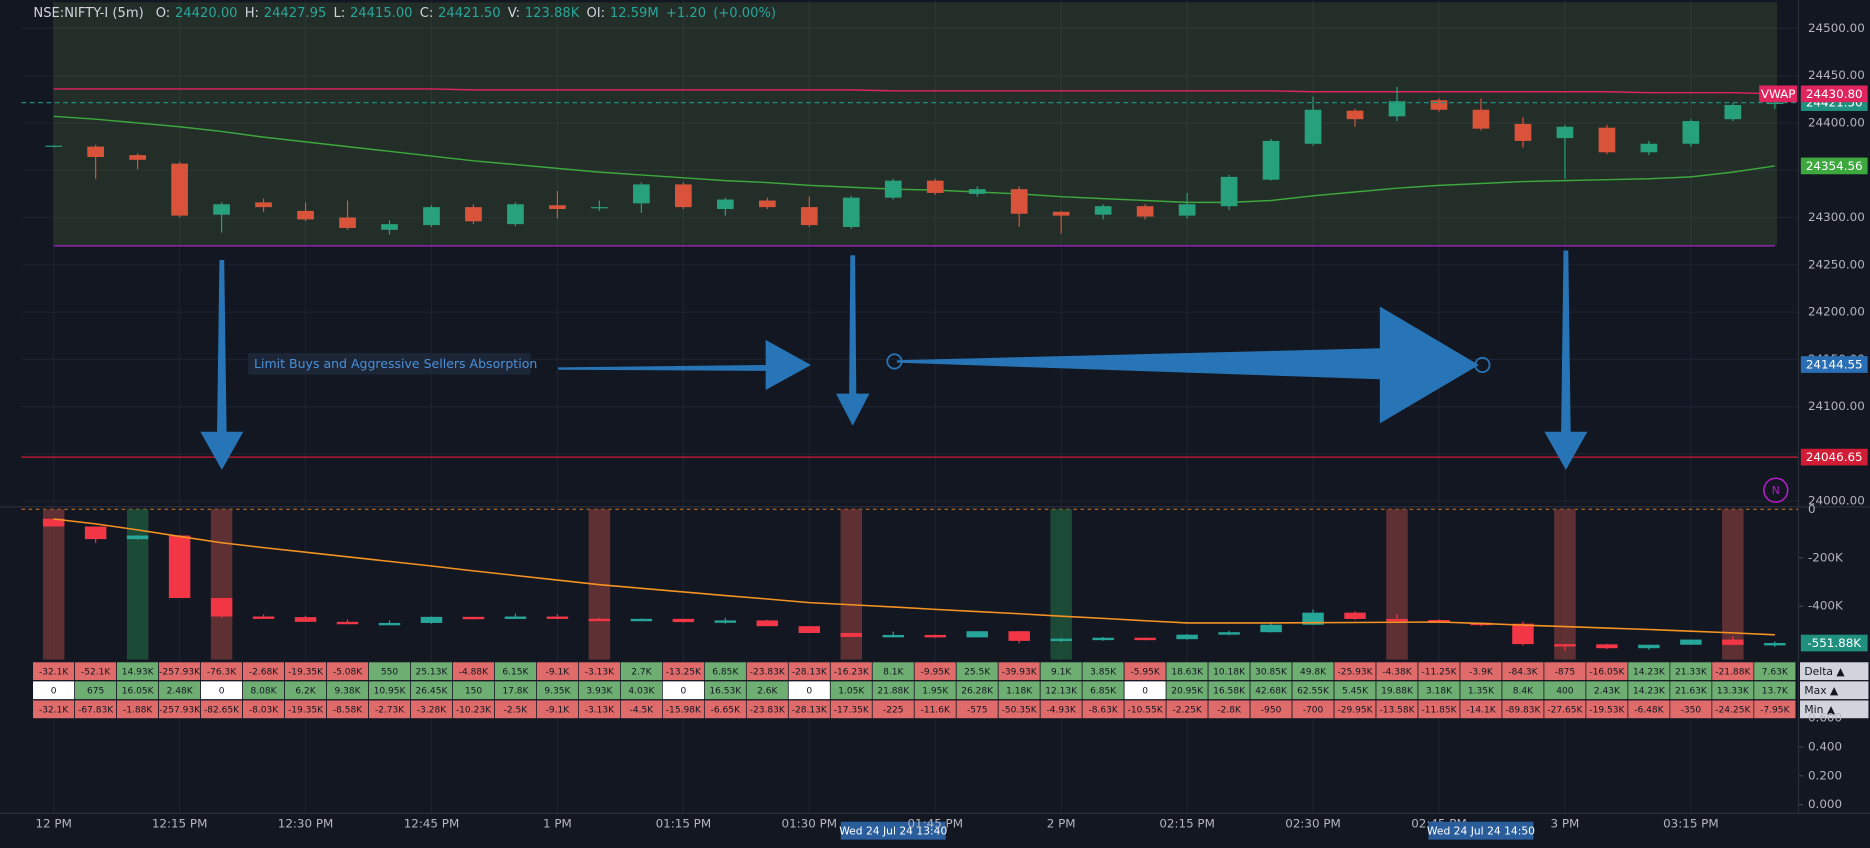  Describe the element at coordinates (1824, 671) in the screenshot. I see `row-header: Delta ▲` at that location.